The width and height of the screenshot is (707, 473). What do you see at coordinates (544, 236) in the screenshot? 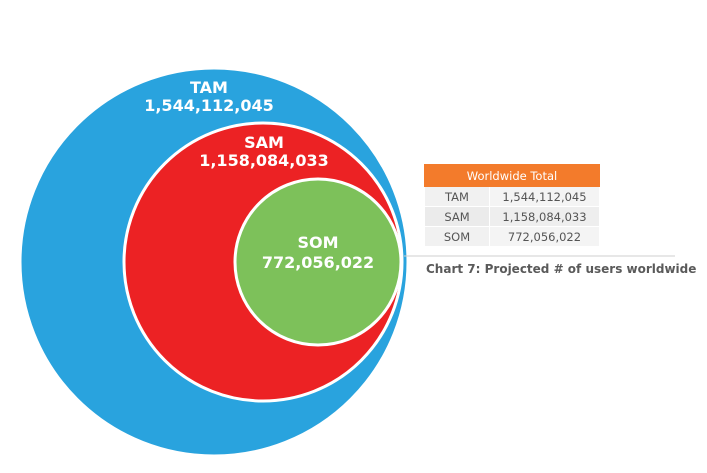
I see `row-value: 772,056,022` at bounding box center [544, 236].